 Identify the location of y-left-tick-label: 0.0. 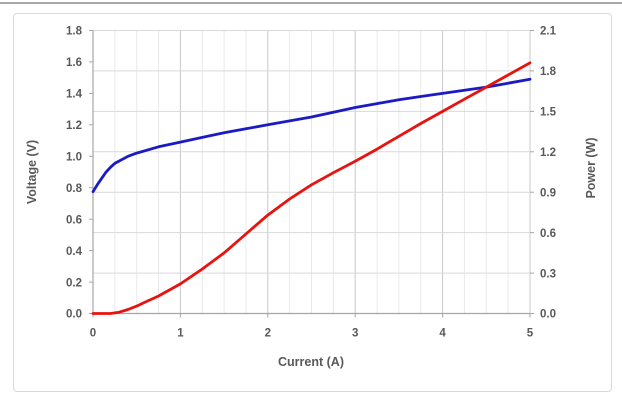
(74, 315).